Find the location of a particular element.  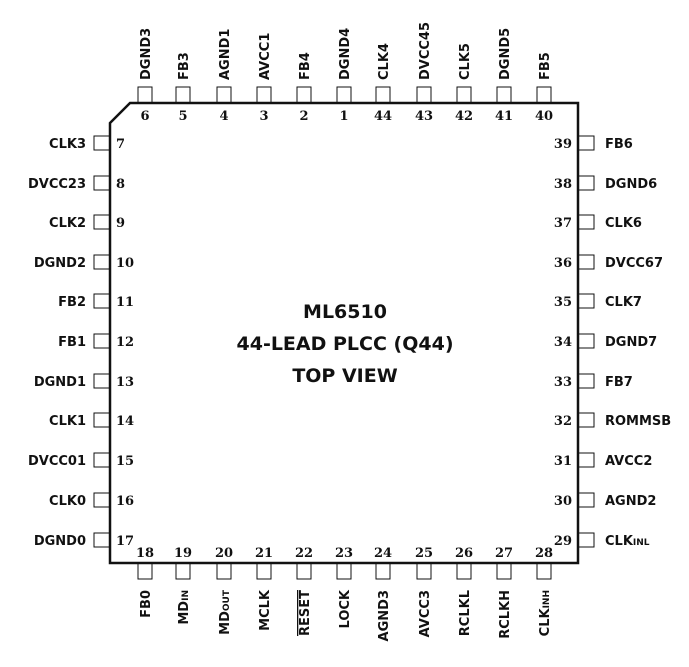

pin-label: CLKINH is located at coordinates (545, 613).